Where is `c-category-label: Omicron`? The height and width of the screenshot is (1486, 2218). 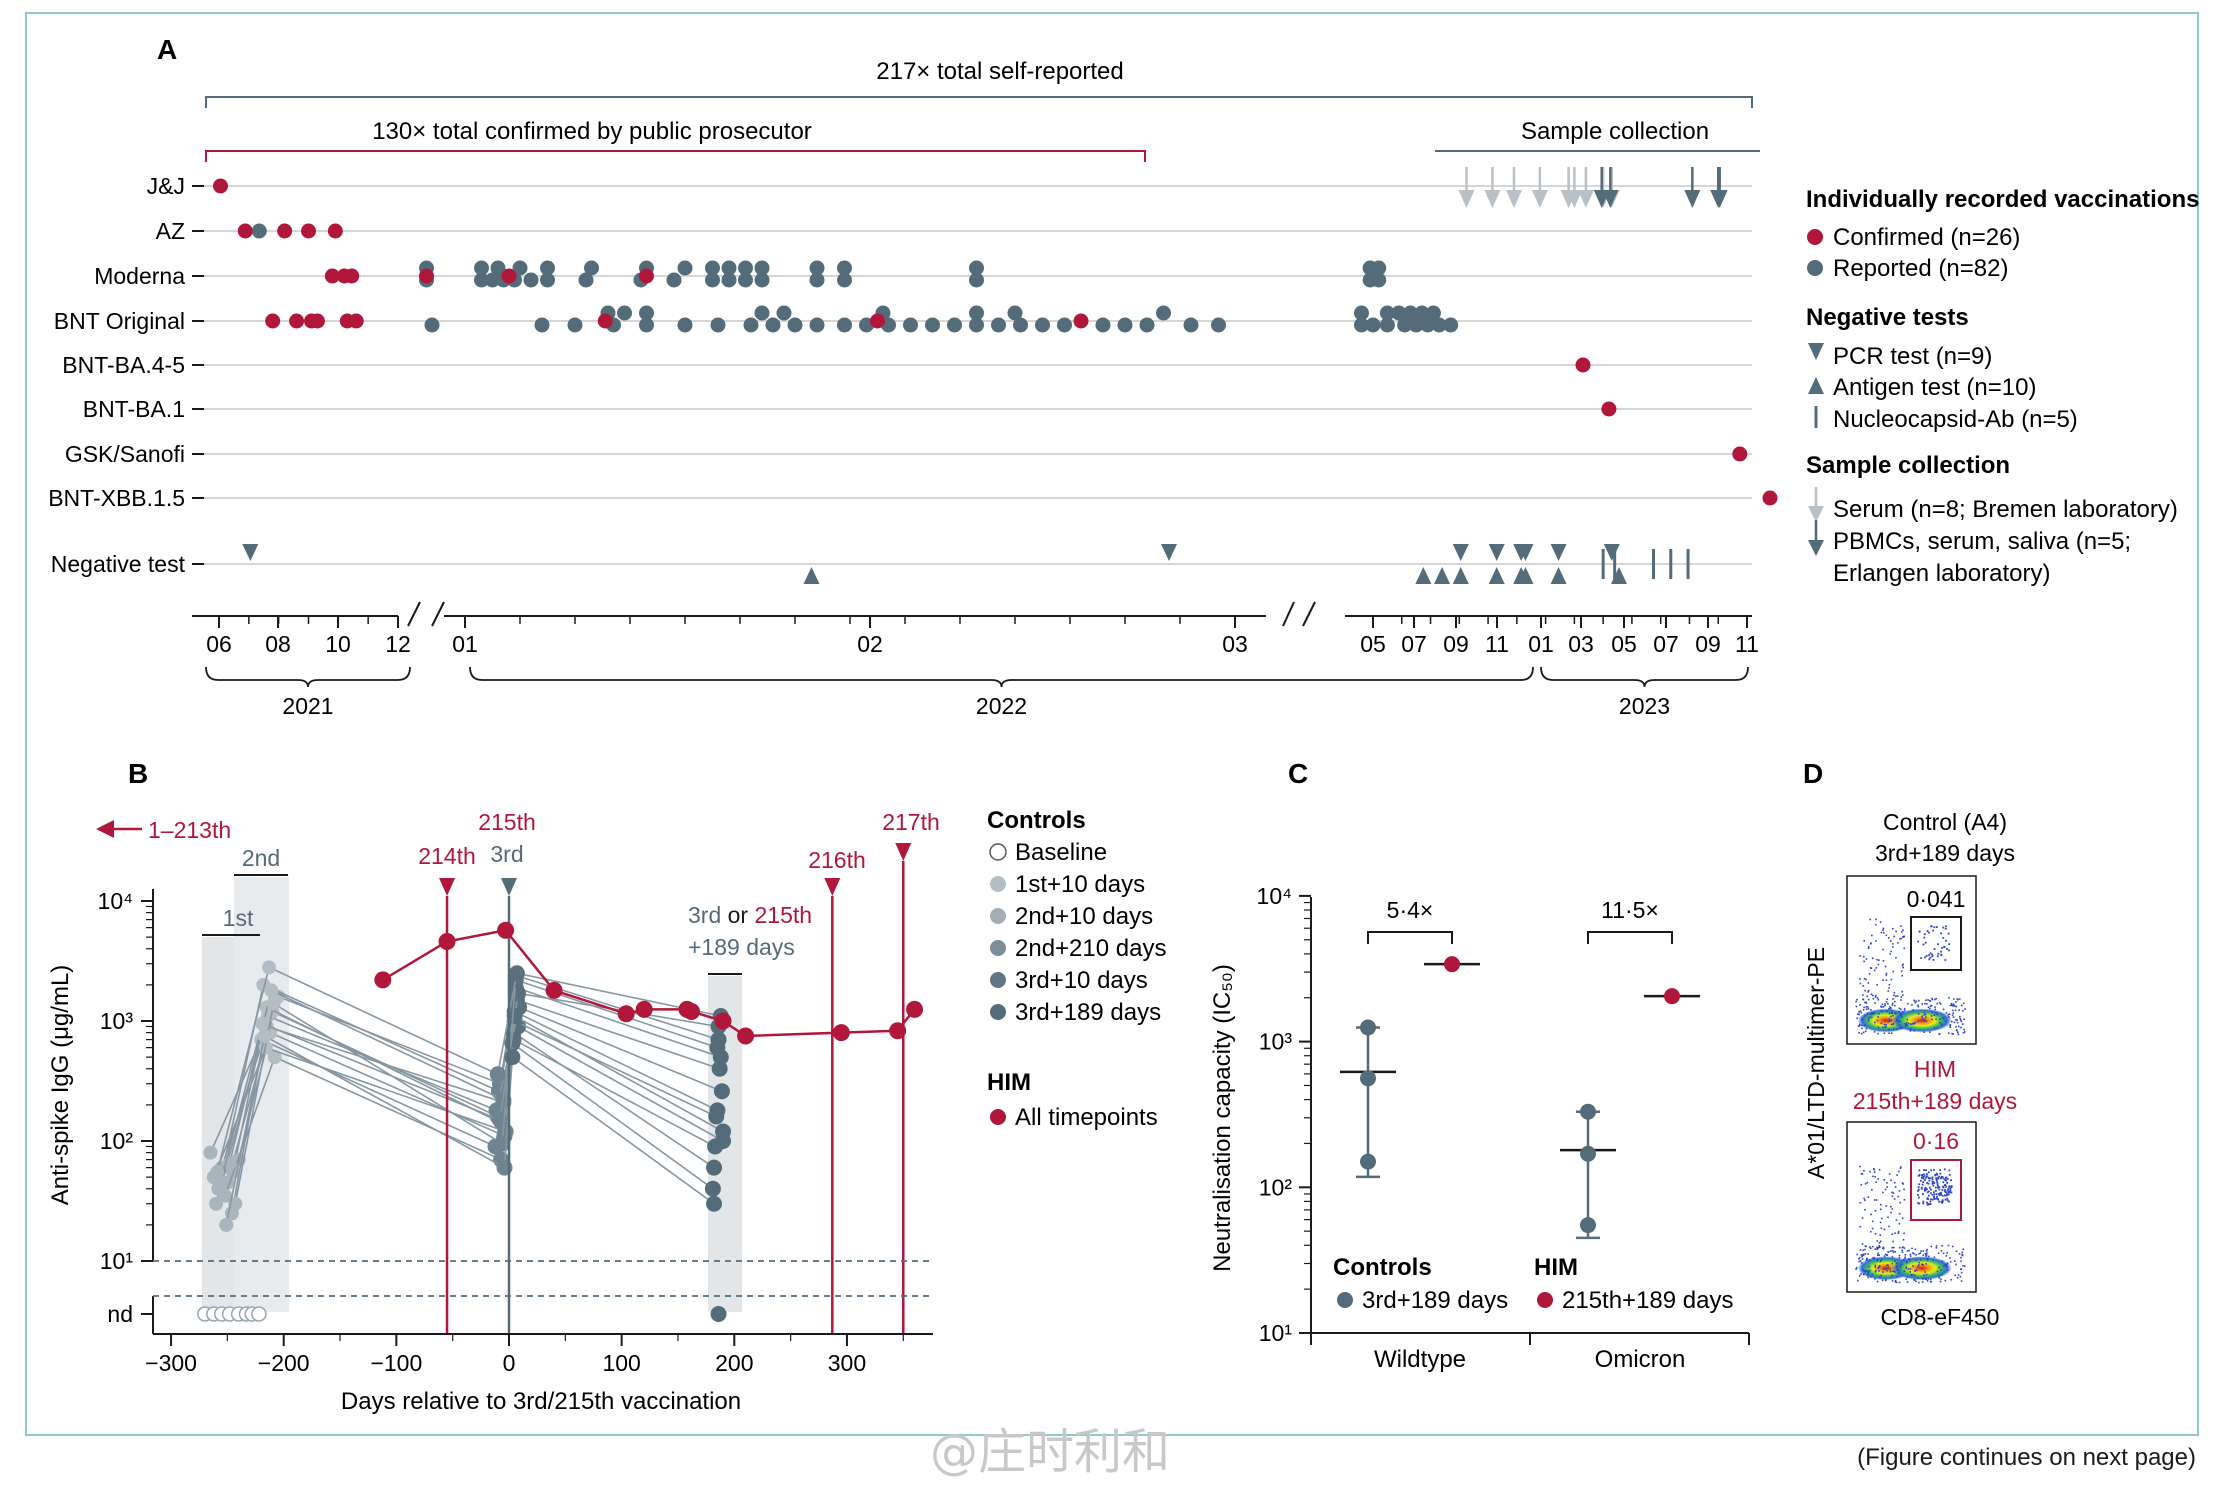 c-category-label: Omicron is located at coordinates (1640, 1359).